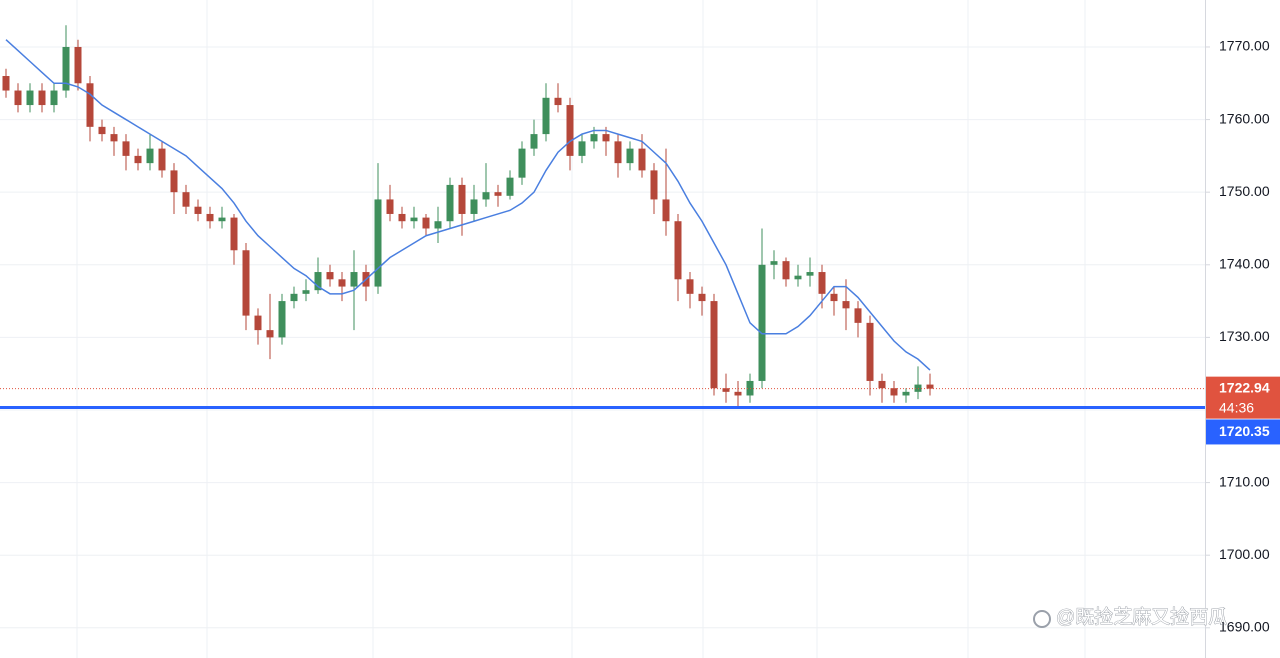  I want to click on y-tick-label: 1760.00, so click(1244, 118).